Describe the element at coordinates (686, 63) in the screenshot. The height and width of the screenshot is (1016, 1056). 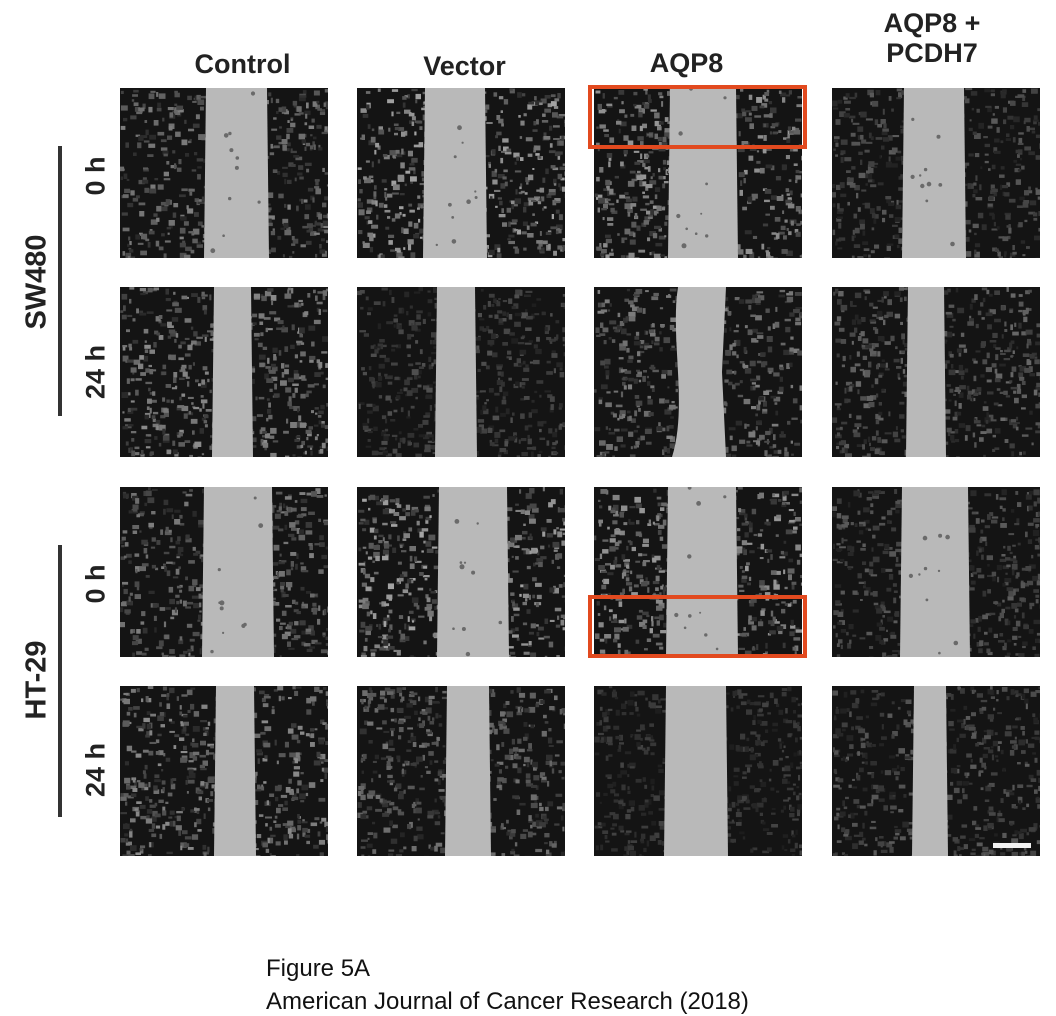
I see `column-header-aqp8: AQP8` at that location.